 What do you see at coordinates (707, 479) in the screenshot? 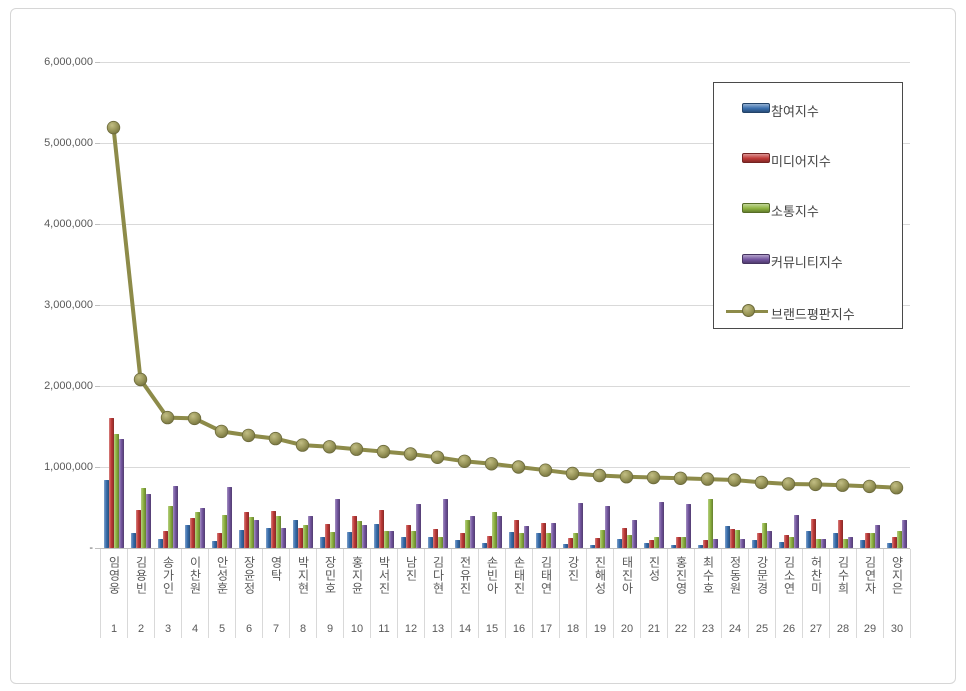
I see `brand-index-marker-rank23` at bounding box center [707, 479].